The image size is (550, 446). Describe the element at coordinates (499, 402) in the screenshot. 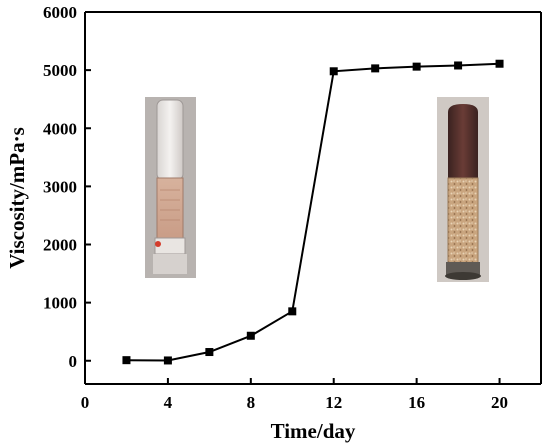

I see `x-tick-label: 20` at that location.